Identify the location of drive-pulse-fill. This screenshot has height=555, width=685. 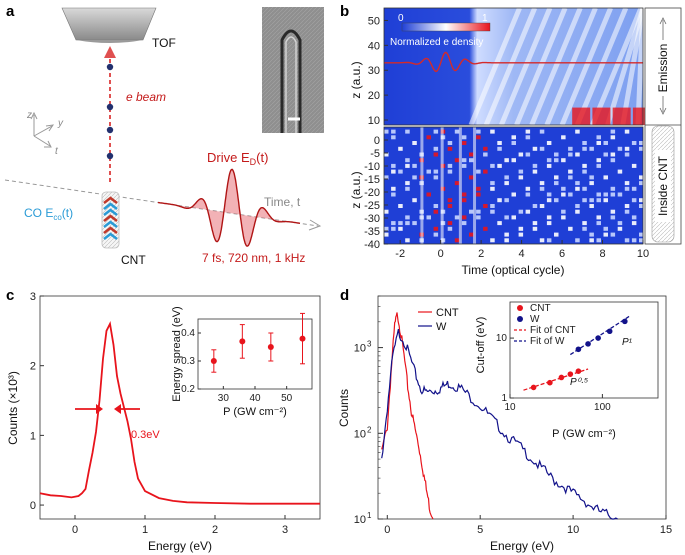
(229, 208).